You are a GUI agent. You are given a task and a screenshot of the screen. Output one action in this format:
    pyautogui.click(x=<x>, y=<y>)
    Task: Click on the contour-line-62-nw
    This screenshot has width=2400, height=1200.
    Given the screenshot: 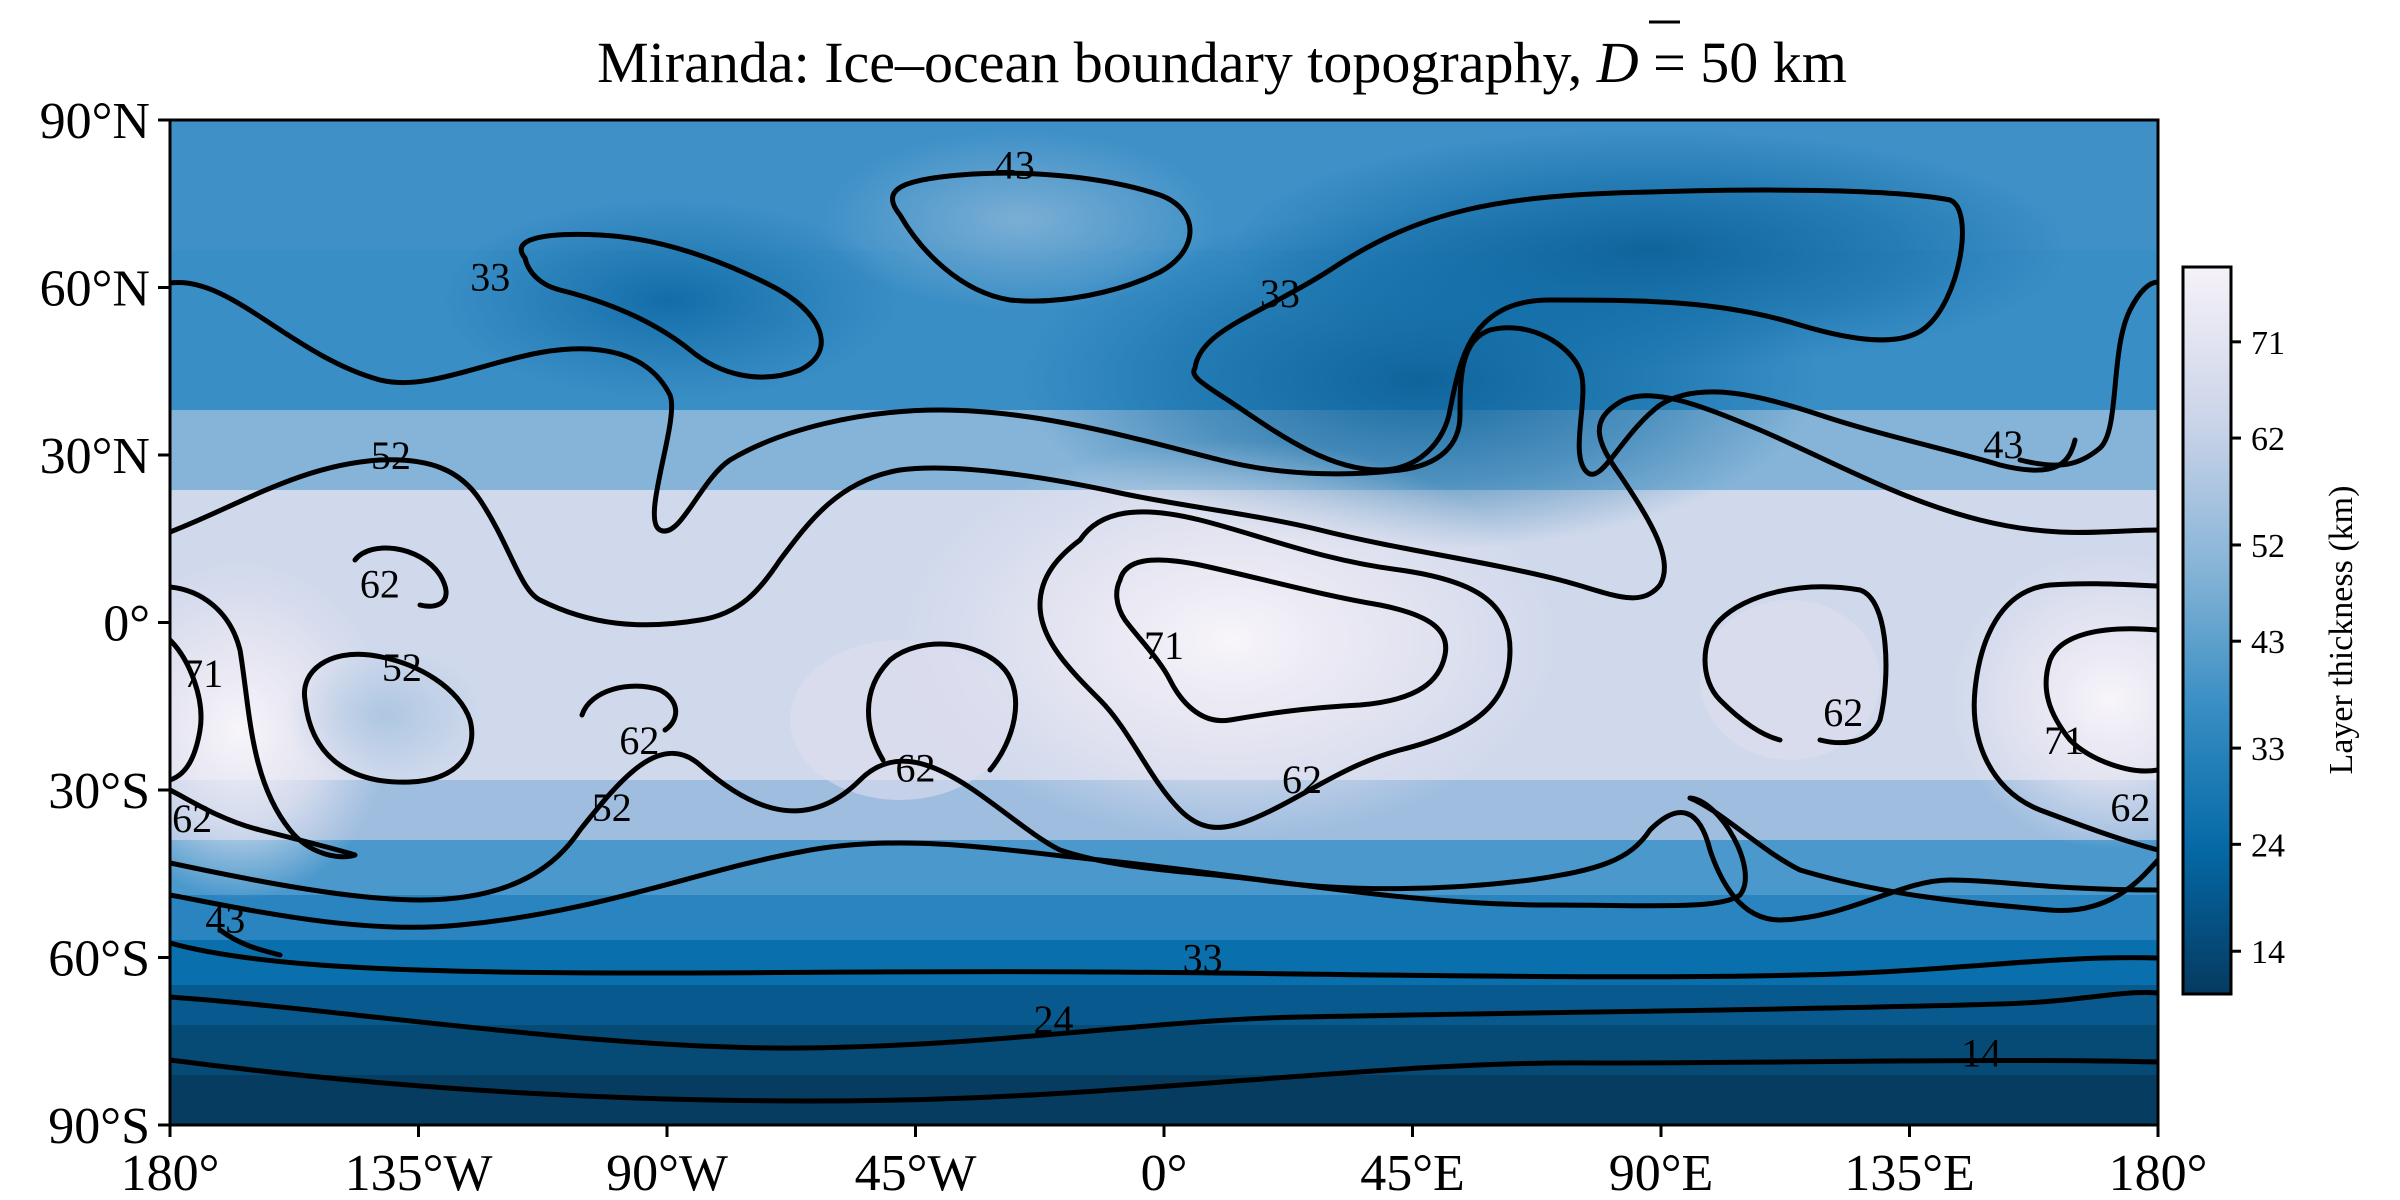 What is the action you would take?
    pyautogui.click(x=400, y=577)
    